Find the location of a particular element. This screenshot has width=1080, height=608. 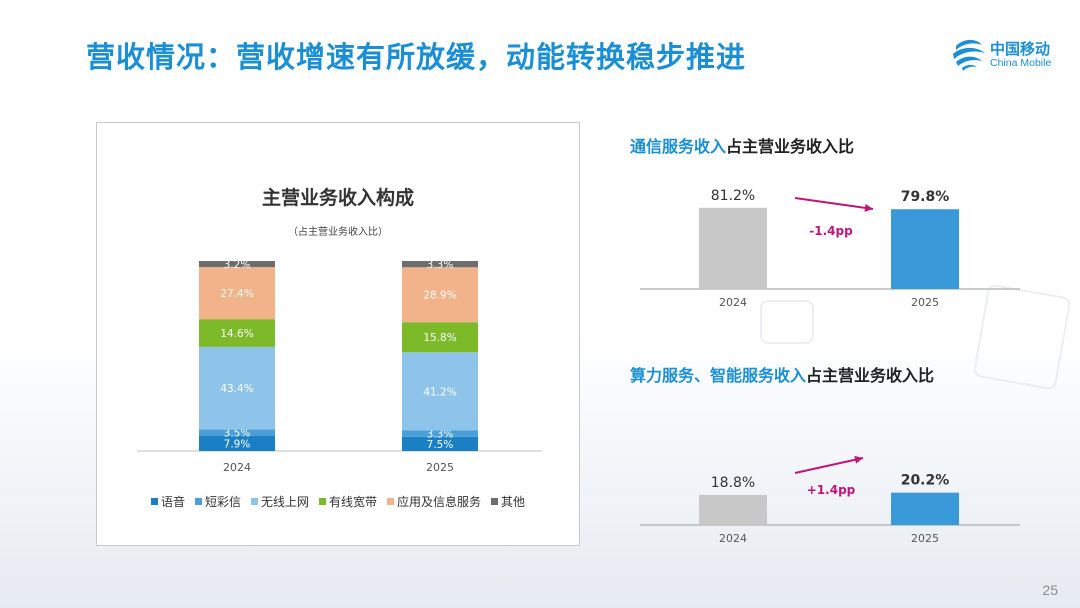

comm-revenue-section-title: 通信服务收入占主营业务收入比 is located at coordinates (742, 145).